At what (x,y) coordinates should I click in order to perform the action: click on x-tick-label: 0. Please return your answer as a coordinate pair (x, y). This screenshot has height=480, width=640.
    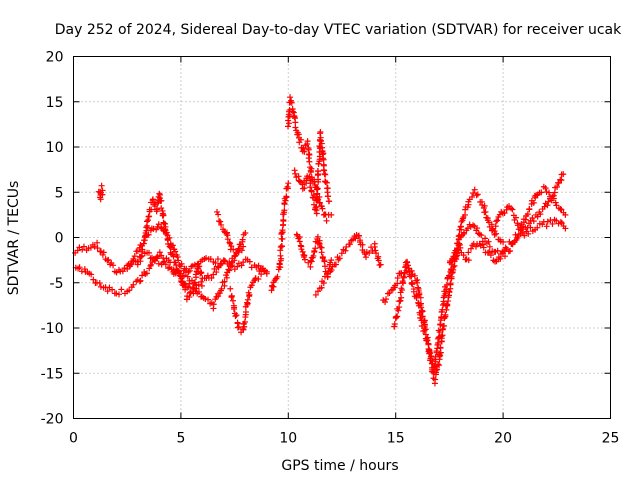
    Looking at the image, I should click on (73, 439).